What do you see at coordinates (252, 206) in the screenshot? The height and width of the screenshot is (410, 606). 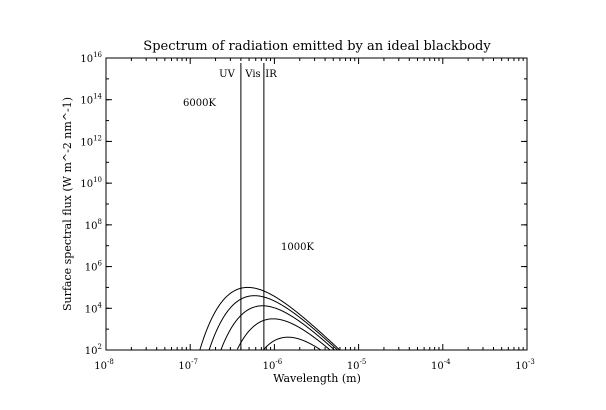 I see `band-lines-group` at bounding box center [252, 206].